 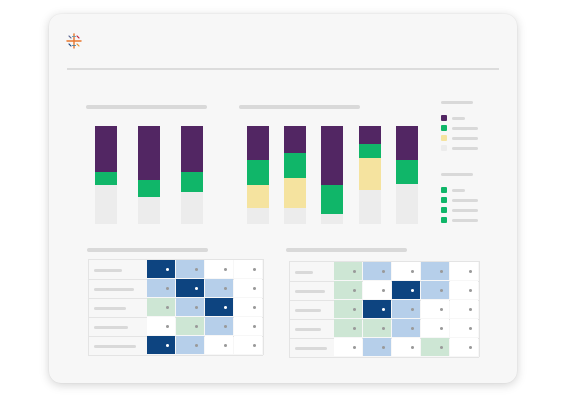 I want to click on heatmap1-cell-4-2-marker, so click(x=196, y=326).